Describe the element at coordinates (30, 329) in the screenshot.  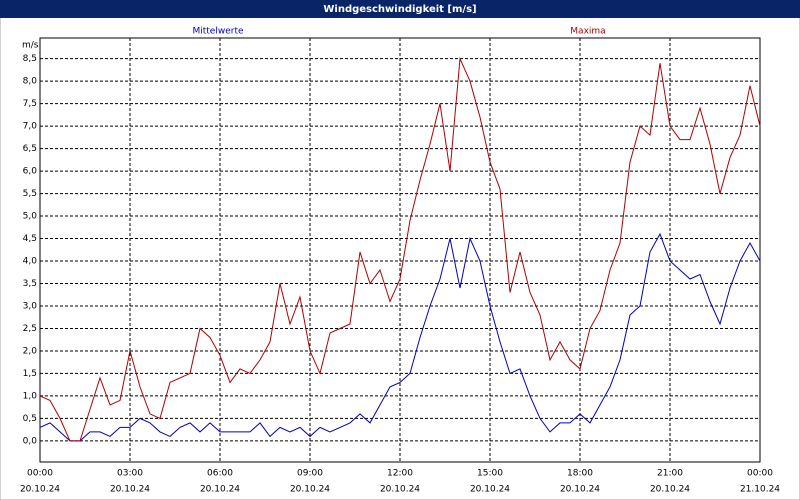
I see `y-tick-label: 2,5` at that location.